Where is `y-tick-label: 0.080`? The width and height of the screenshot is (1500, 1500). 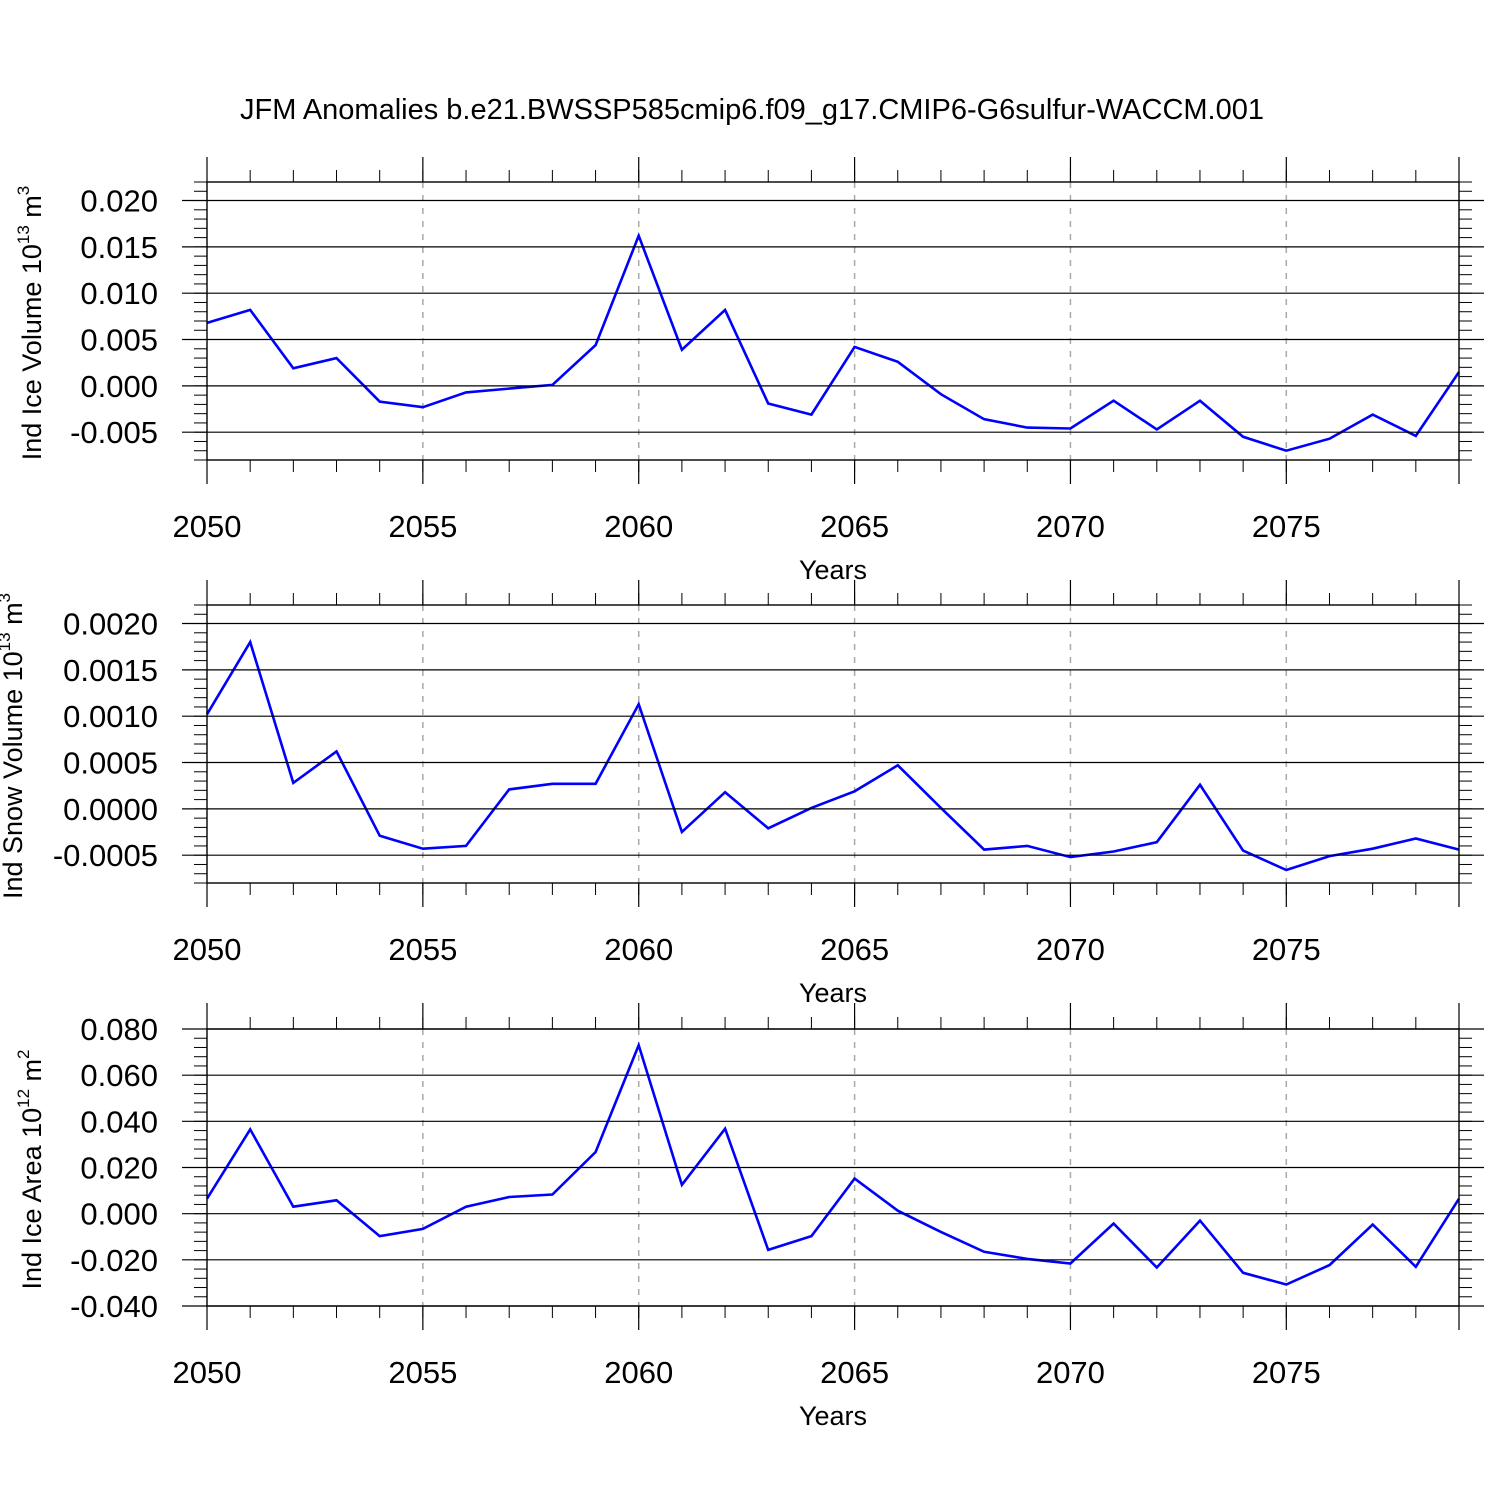 y-tick-label: 0.080 is located at coordinates (119, 1029).